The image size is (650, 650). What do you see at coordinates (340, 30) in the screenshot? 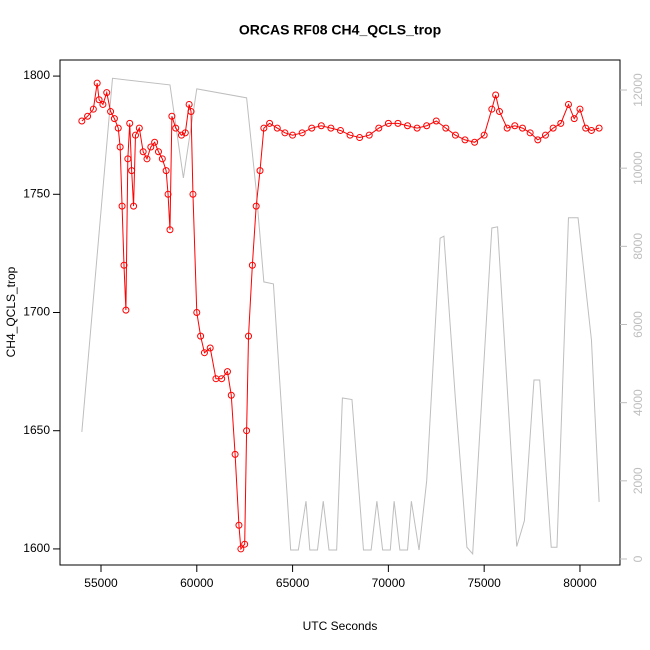
I see `chart-title: ORCAS RF08 CH4_QCLS_trop` at bounding box center [340, 30].